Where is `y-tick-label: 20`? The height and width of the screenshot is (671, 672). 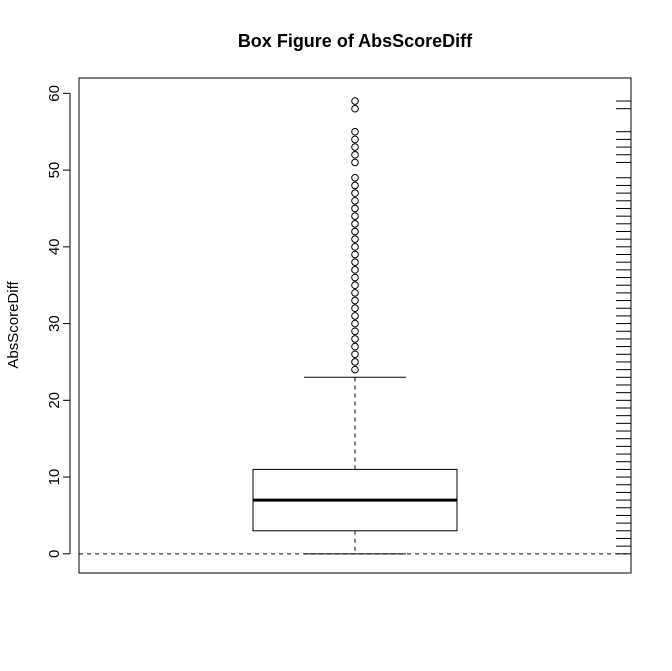 y-tick-label: 20 is located at coordinates (54, 400).